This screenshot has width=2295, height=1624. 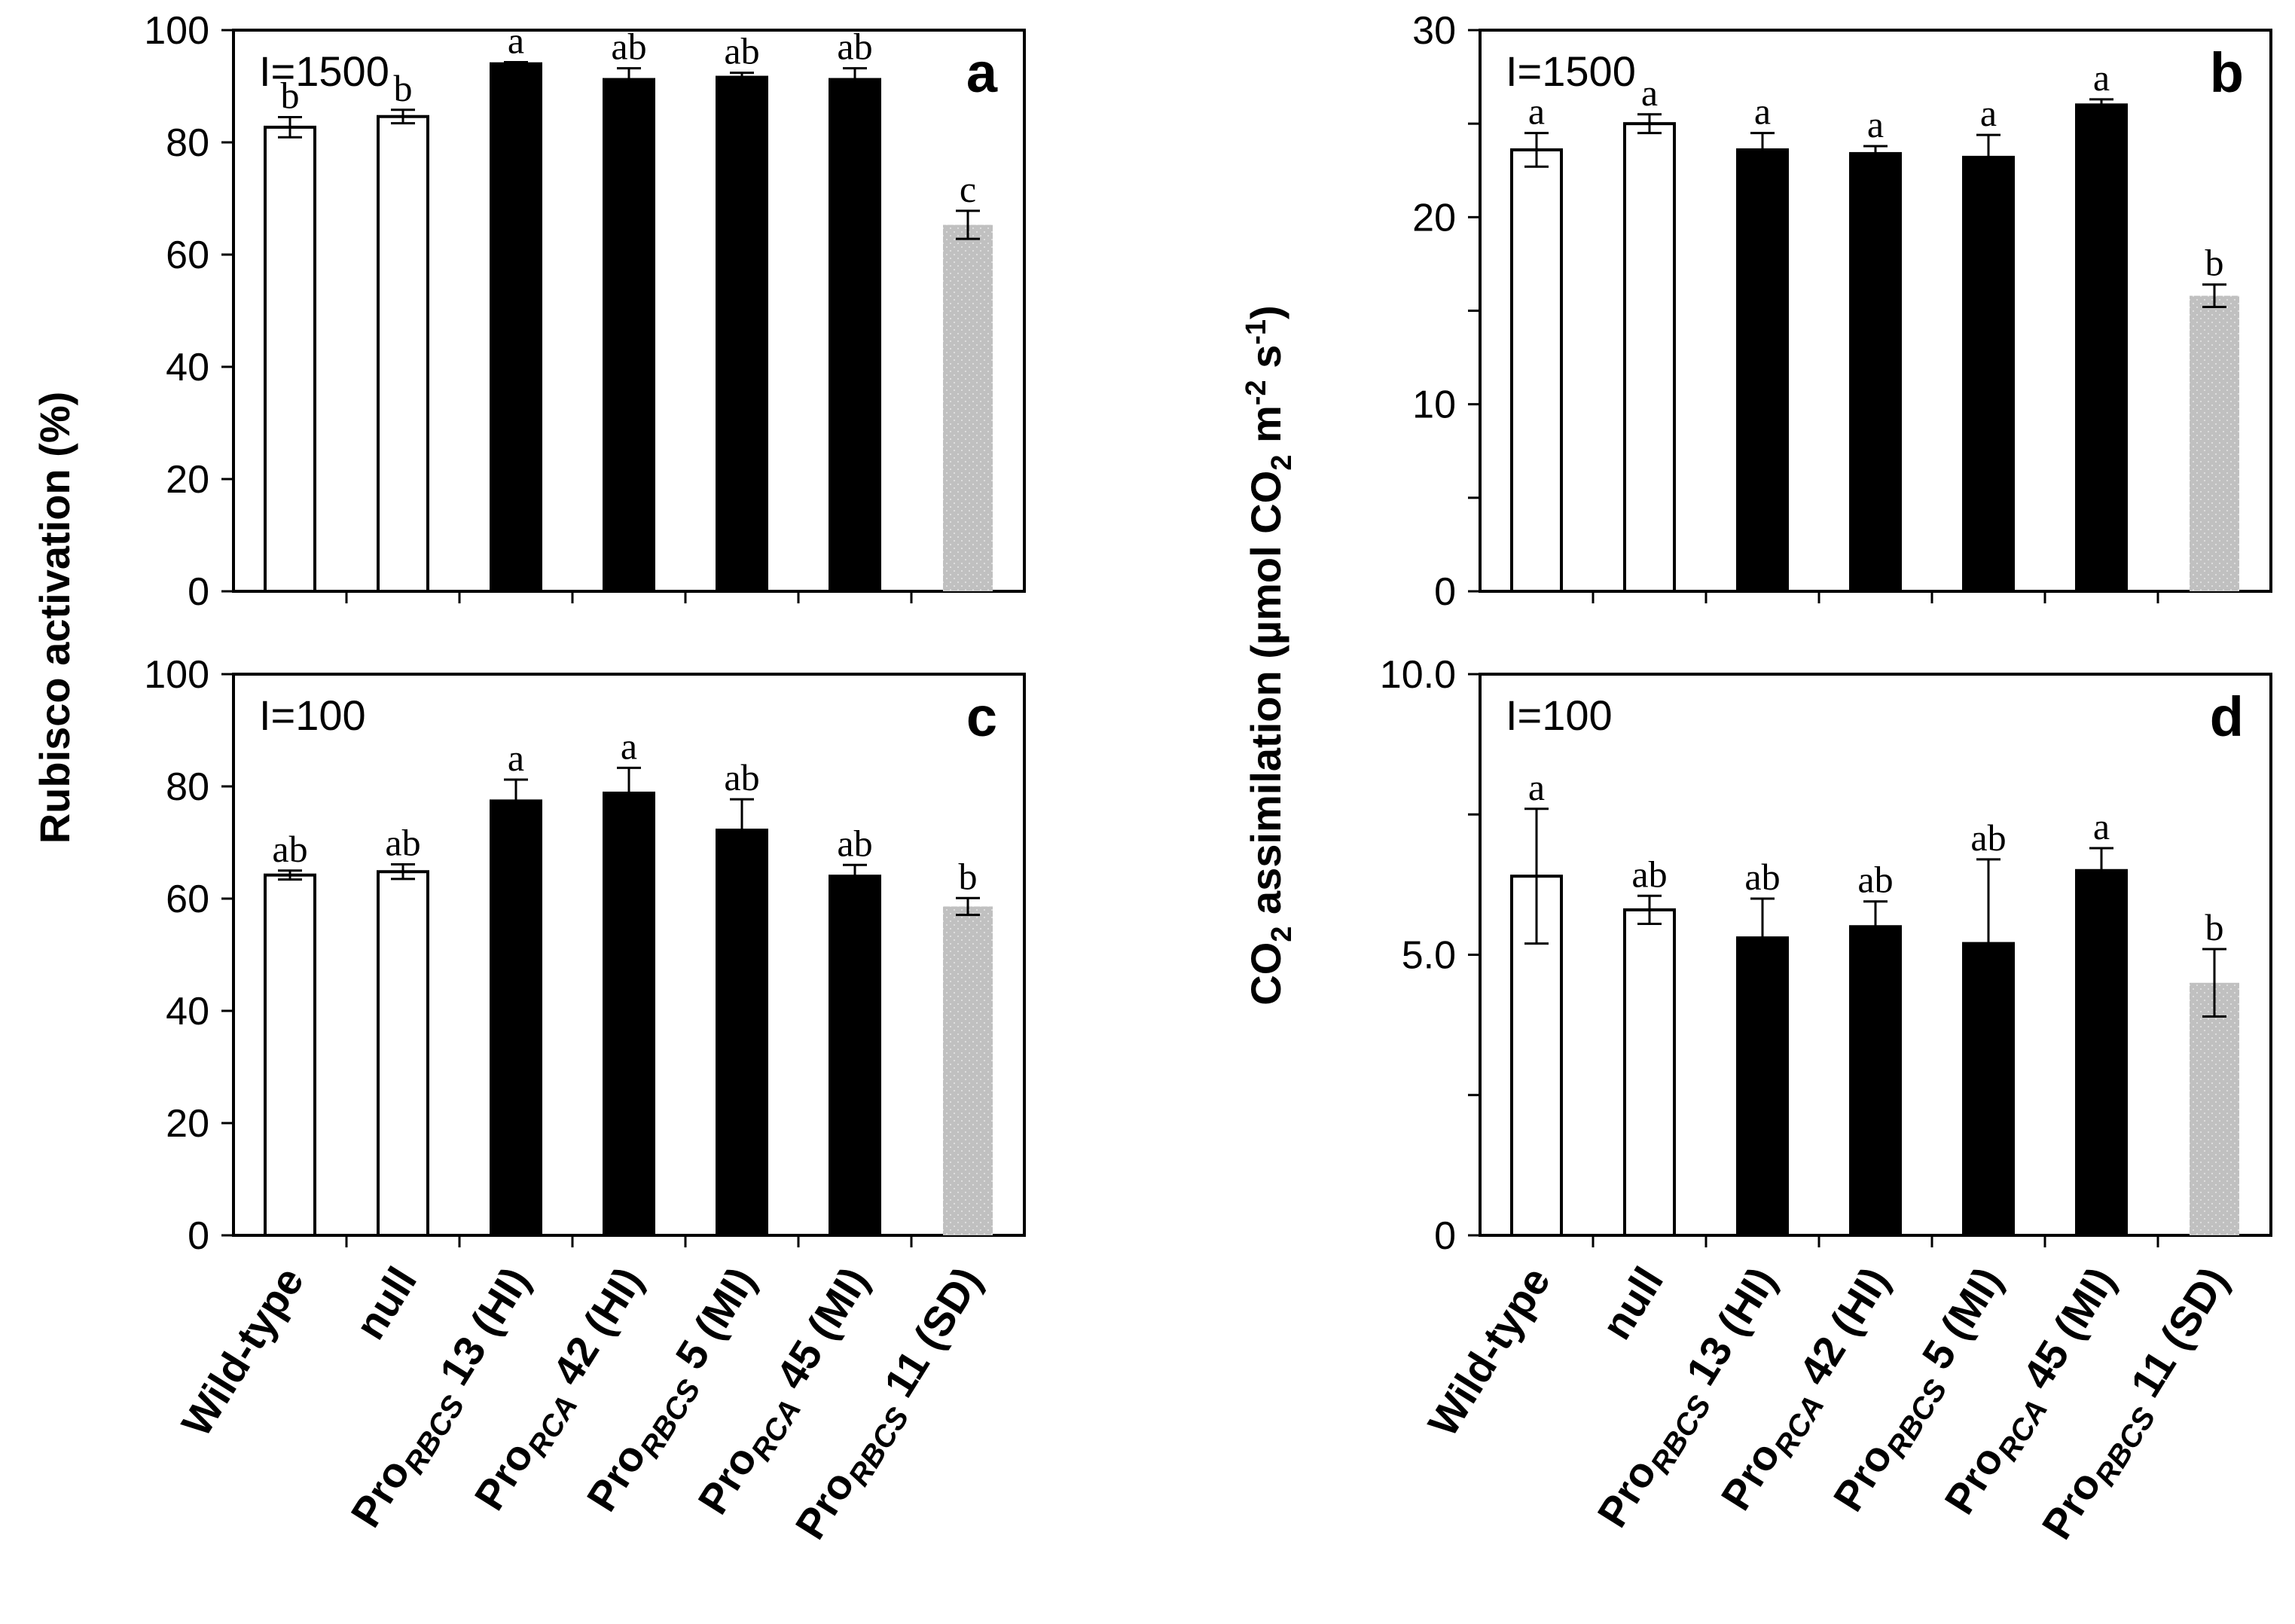 What do you see at coordinates (2227, 717) in the screenshot?
I see `panel-letter: d` at bounding box center [2227, 717].